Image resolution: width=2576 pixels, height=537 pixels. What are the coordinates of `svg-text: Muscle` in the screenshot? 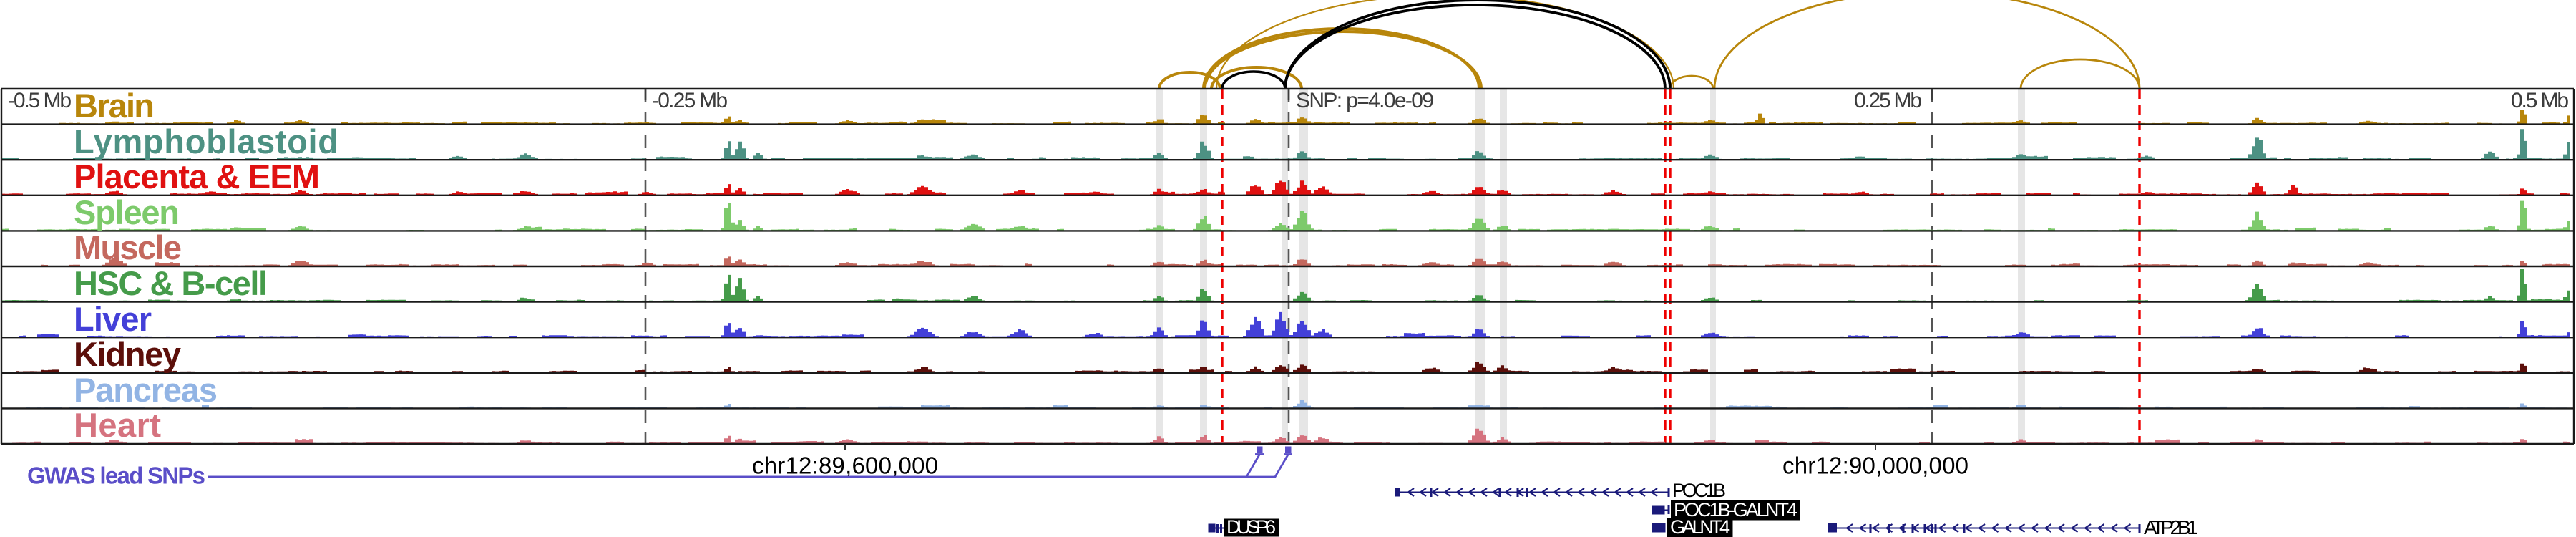 It's located at (128, 247).